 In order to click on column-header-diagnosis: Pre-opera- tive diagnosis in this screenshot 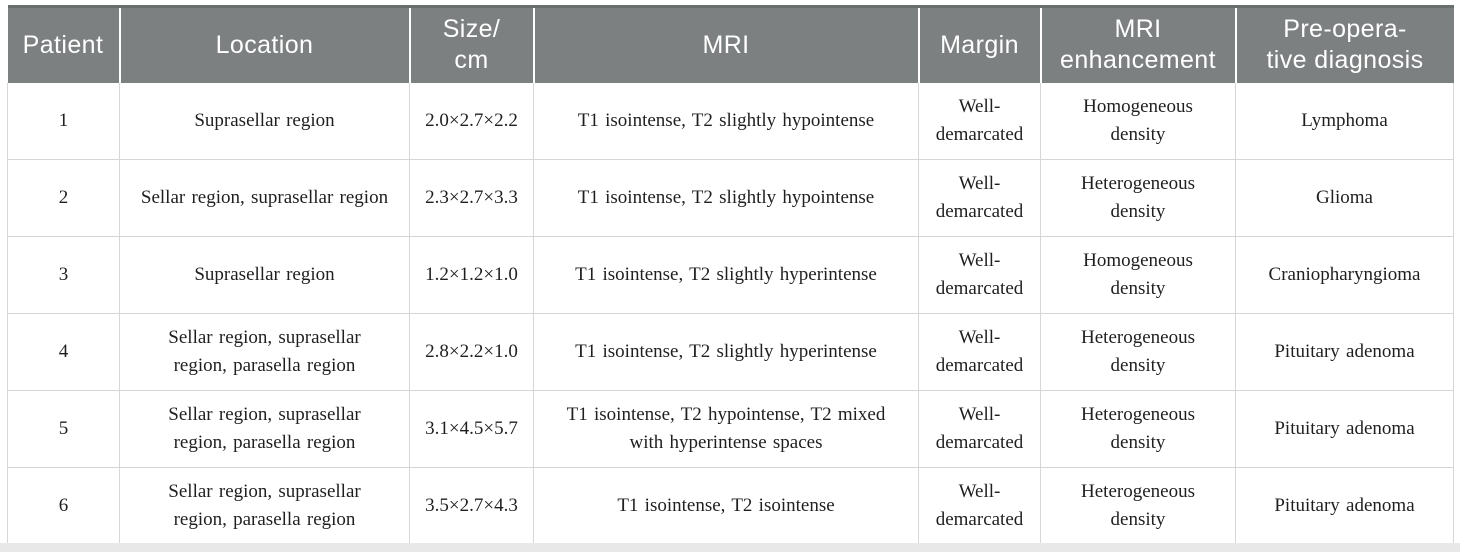, I will do `click(1344, 44)`.